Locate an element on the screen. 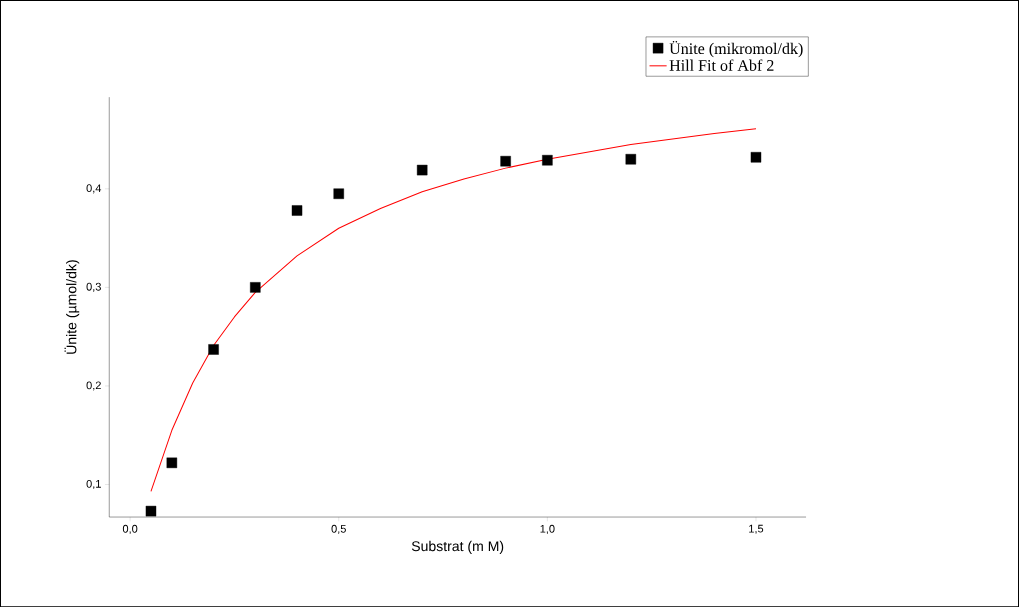  y-tick-label: 0,1 is located at coordinates (93, 484).